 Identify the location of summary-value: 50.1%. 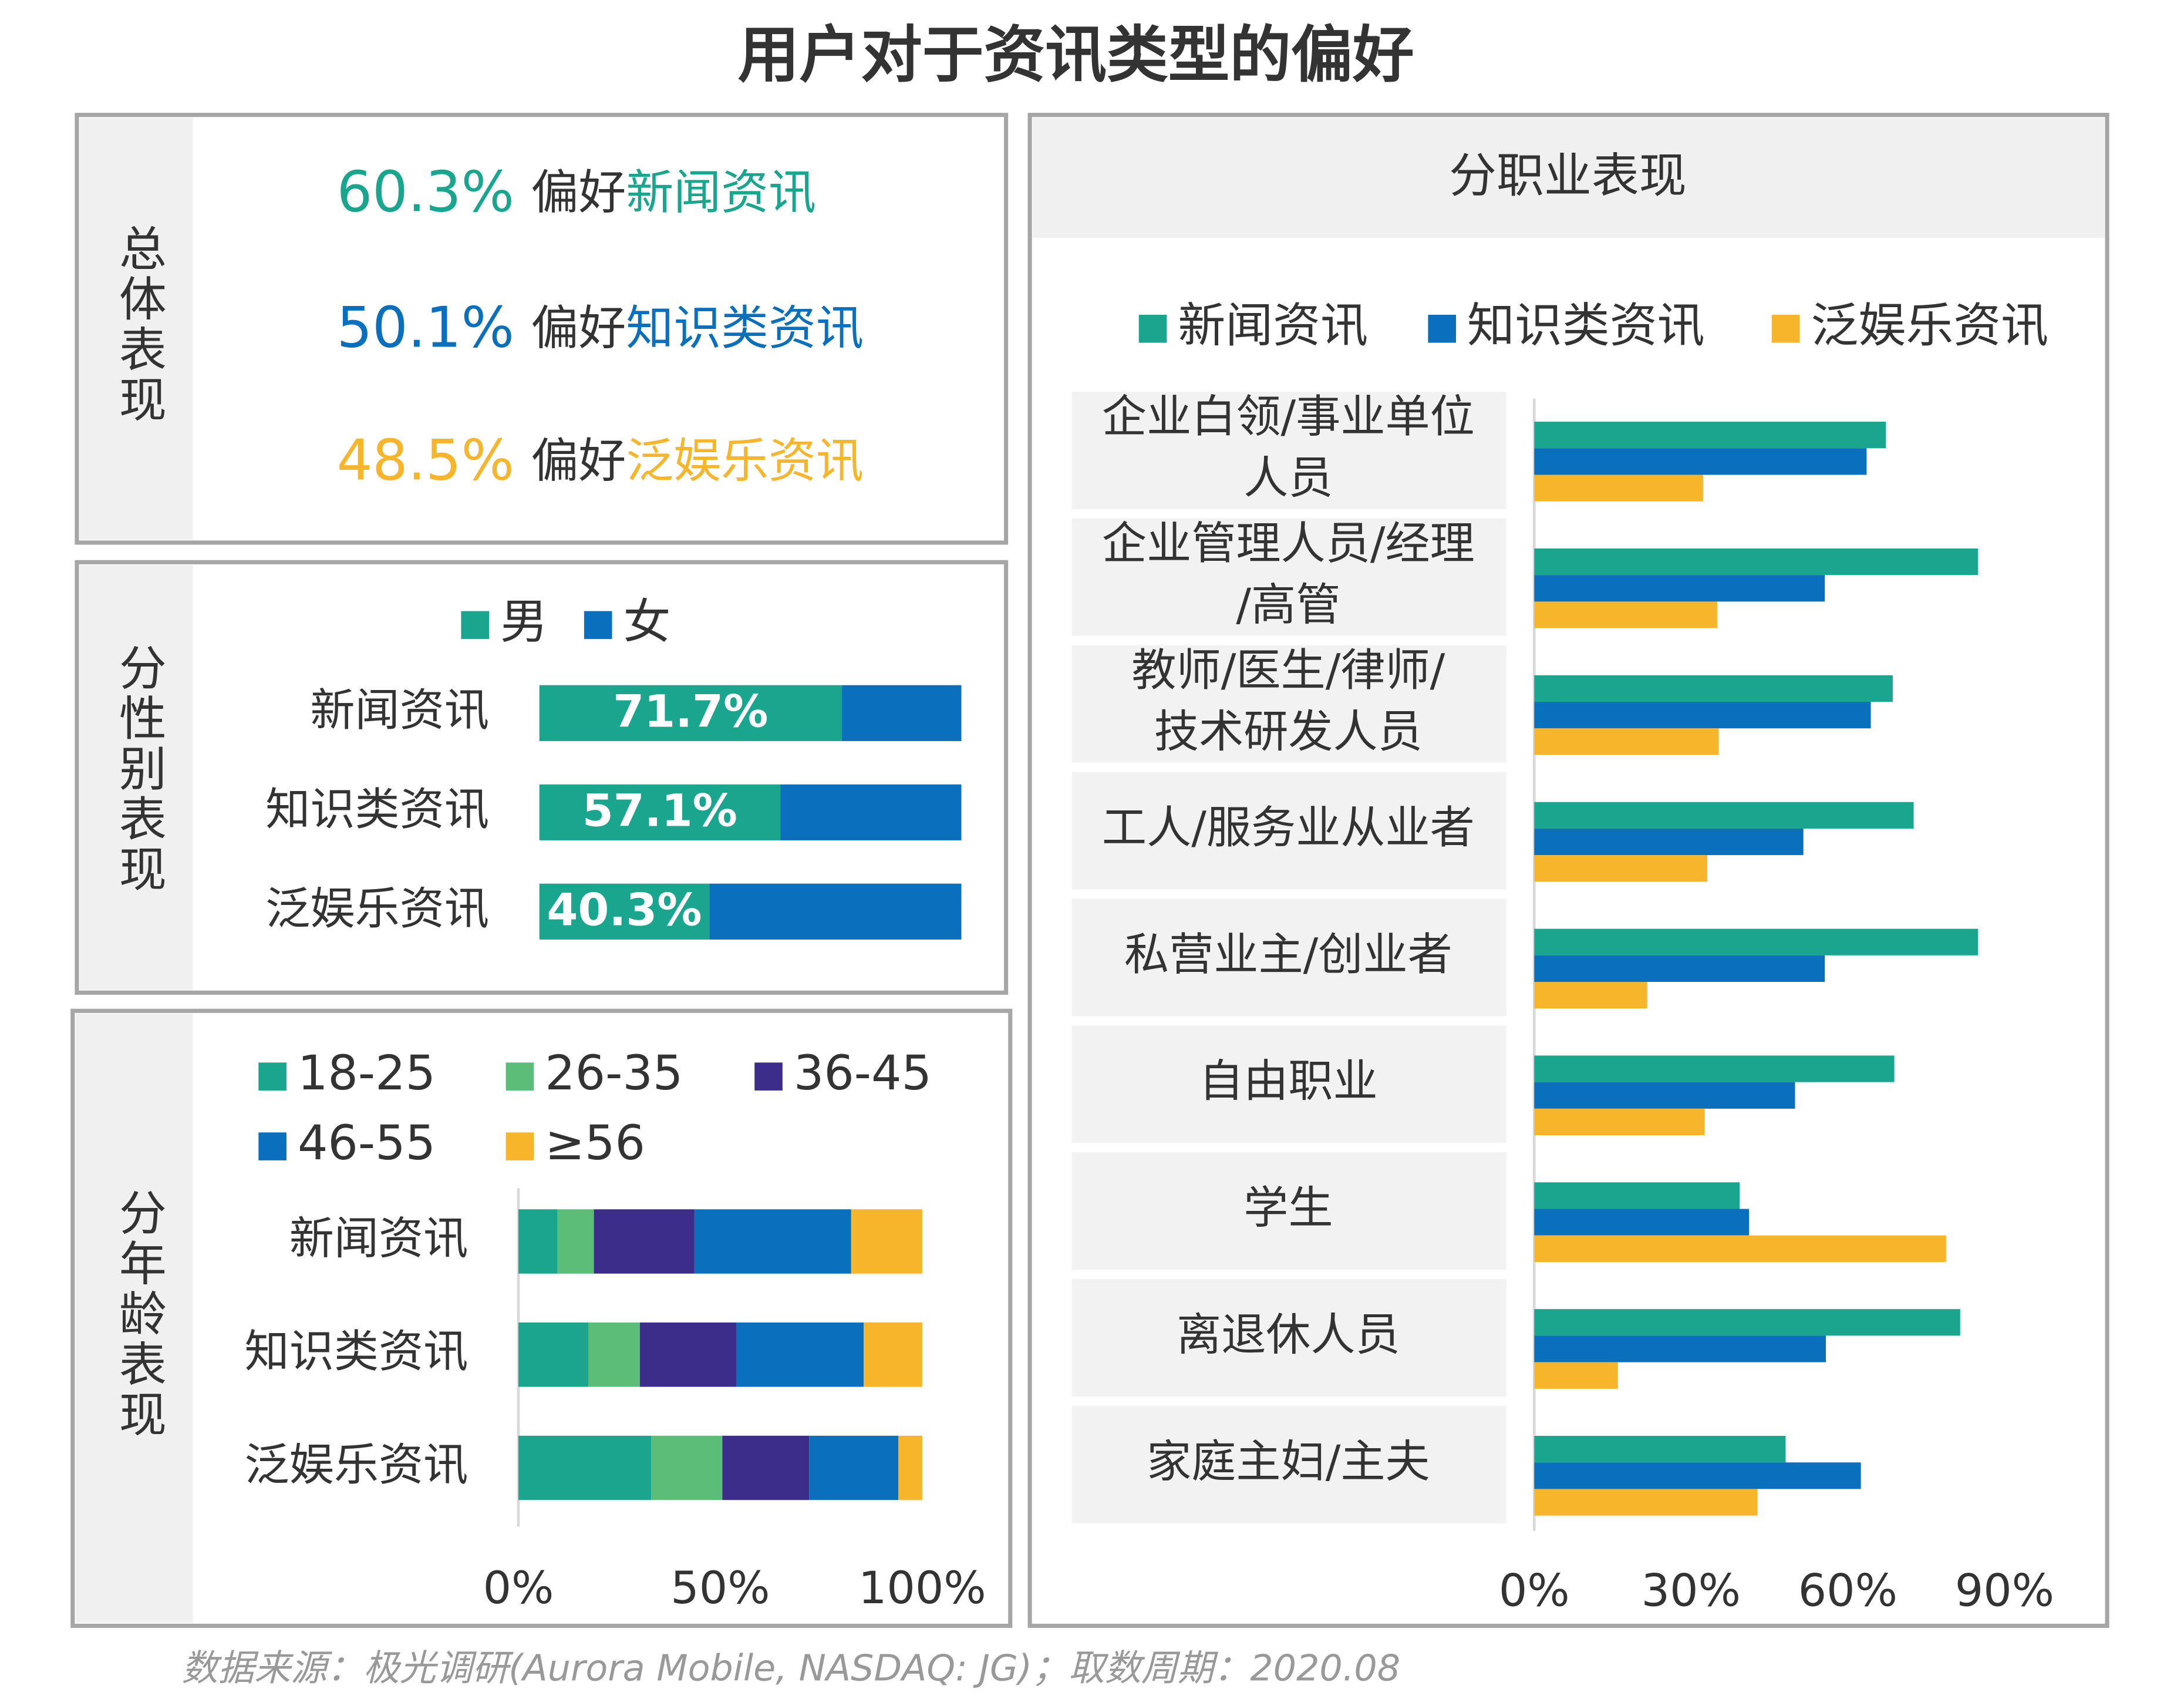
(425, 327).